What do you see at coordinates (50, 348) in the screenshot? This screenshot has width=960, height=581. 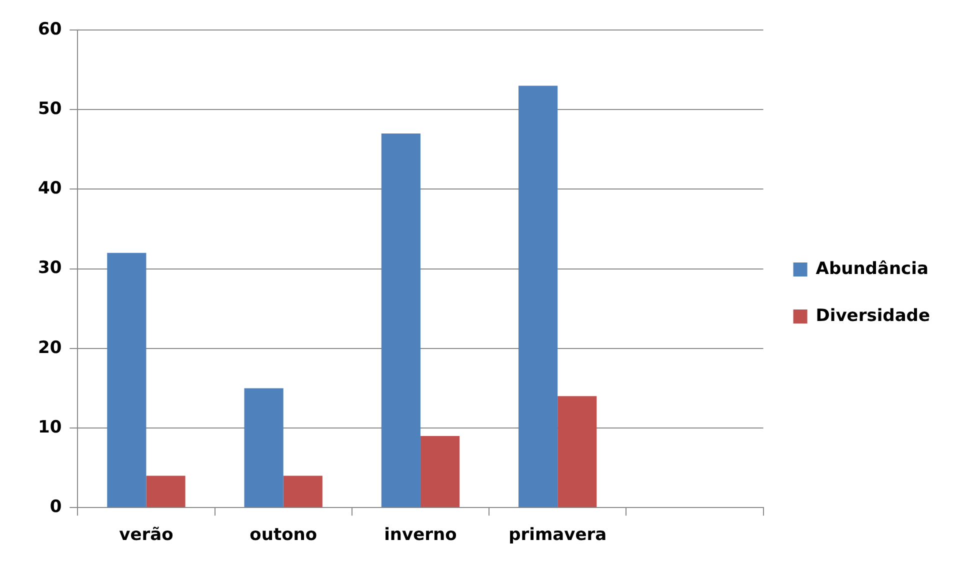 I see `y-tick-label: 20` at bounding box center [50, 348].